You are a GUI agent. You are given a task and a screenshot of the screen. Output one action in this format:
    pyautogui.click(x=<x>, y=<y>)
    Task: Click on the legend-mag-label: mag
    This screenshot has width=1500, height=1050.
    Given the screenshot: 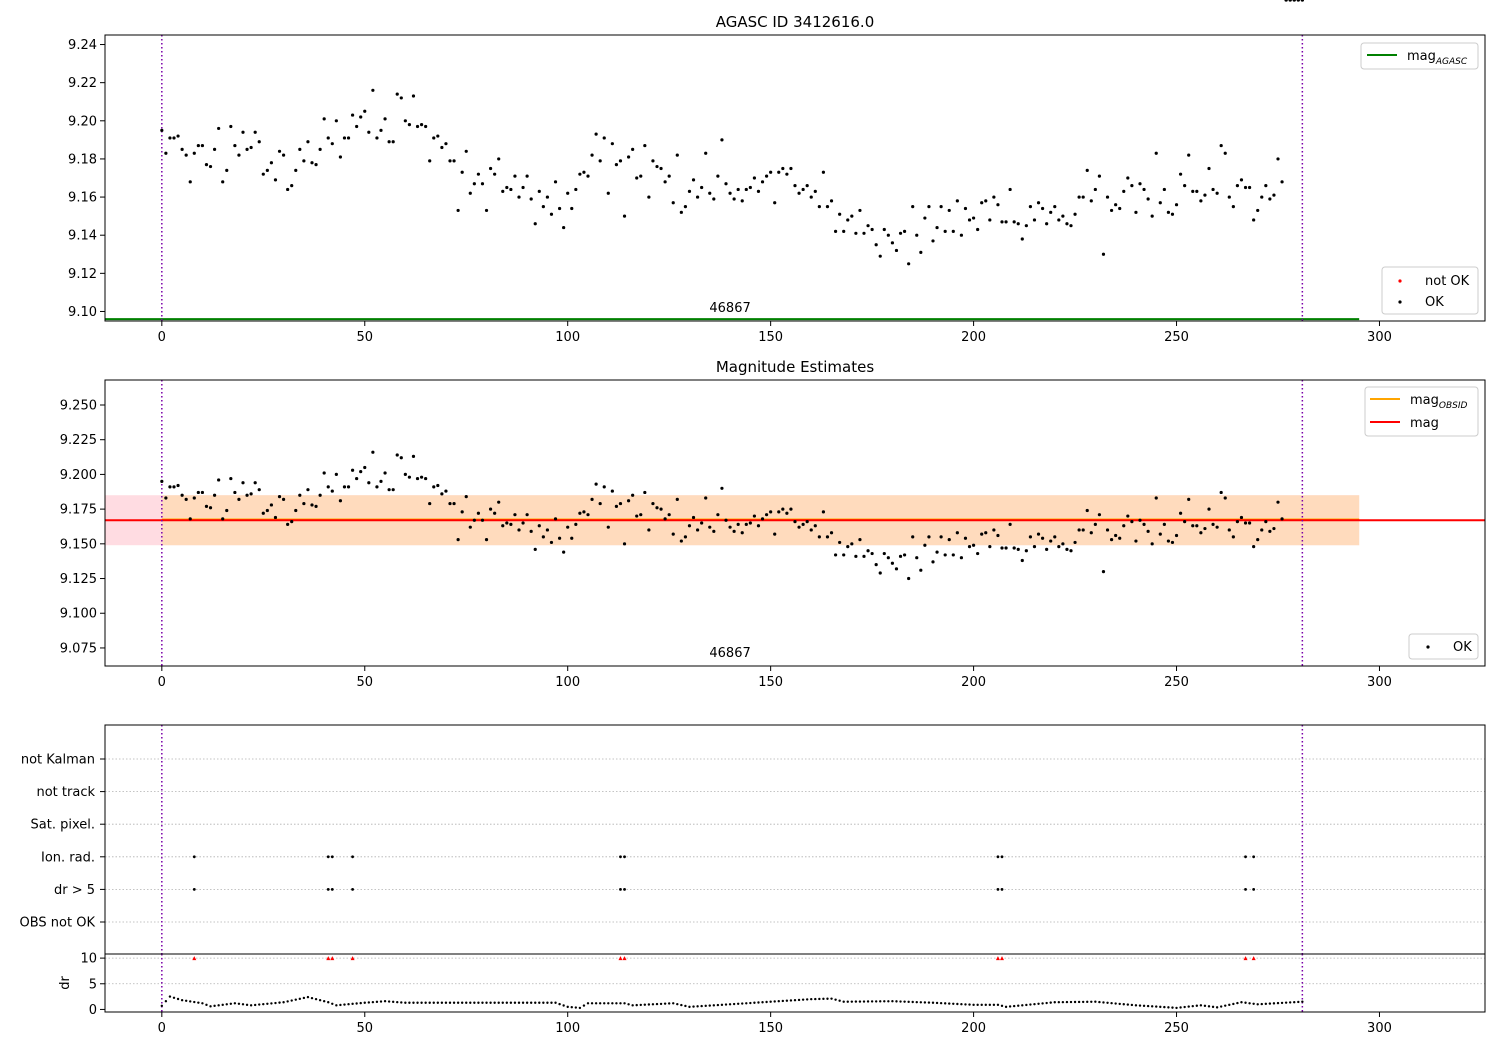 What is the action you would take?
    pyautogui.click(x=1424, y=423)
    